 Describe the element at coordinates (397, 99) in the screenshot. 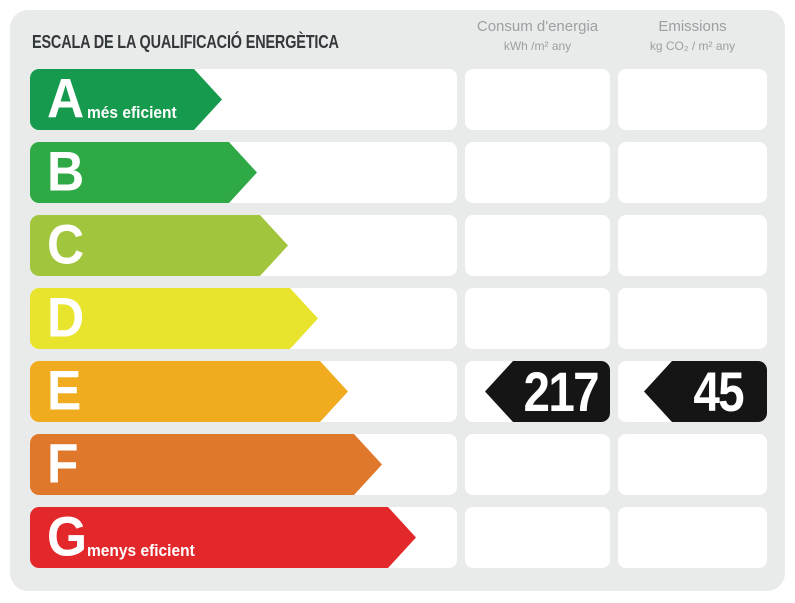

I see `rating-row-A: A més eficient` at that location.